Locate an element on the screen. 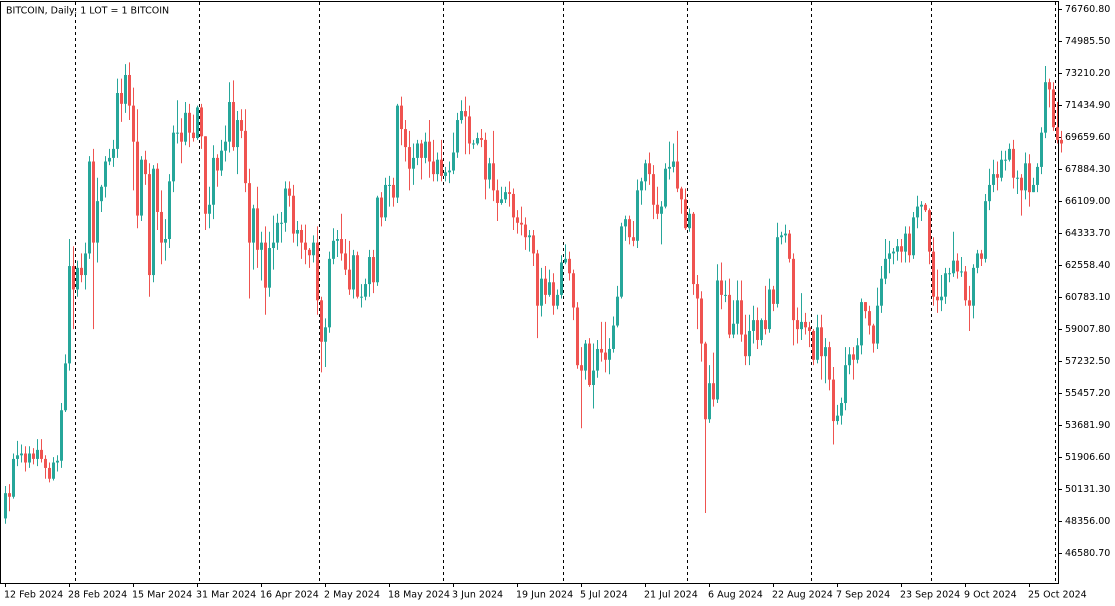 This screenshot has height=606, width=1115. y-tick-label: 50131.30 is located at coordinates (1087, 489).